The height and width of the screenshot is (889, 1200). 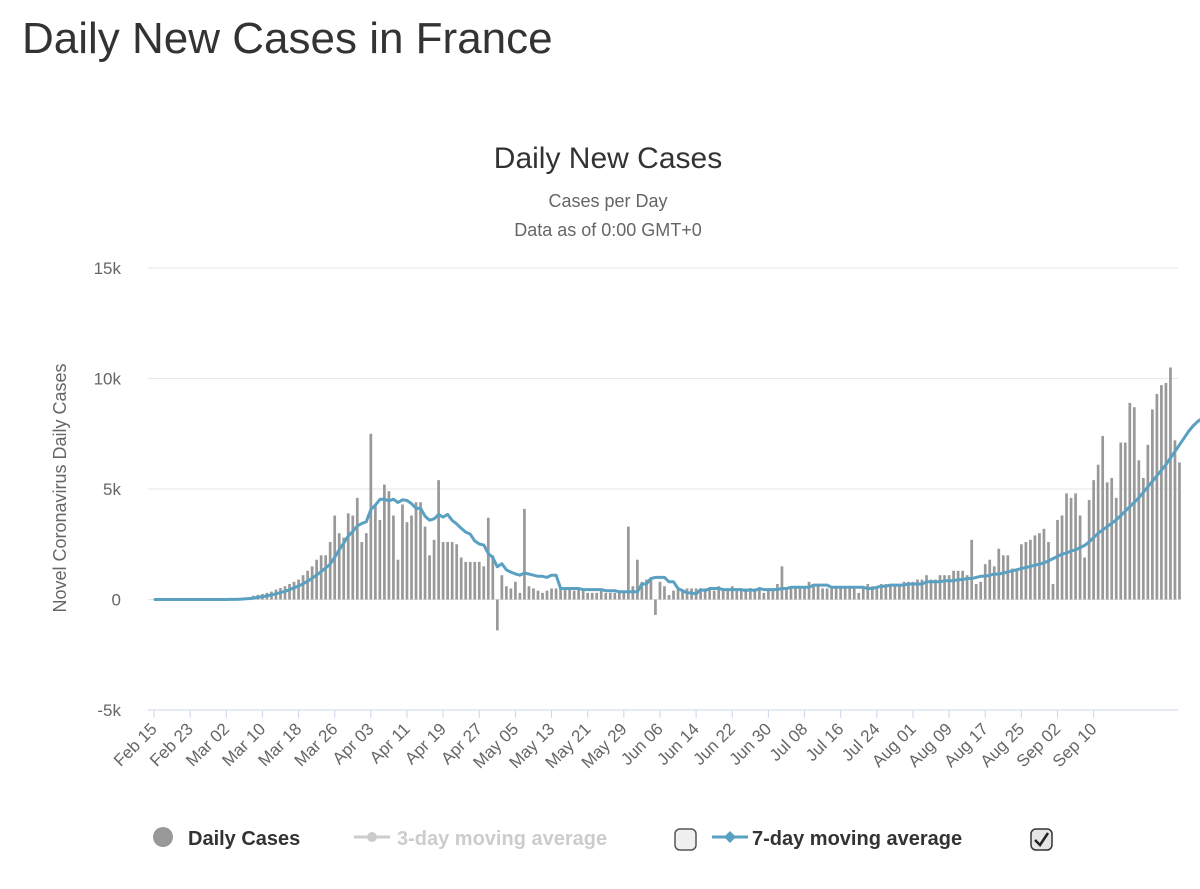 What do you see at coordinates (525, 839) in the screenshot?
I see `legend-item-3day: 3-day moving average` at bounding box center [525, 839].